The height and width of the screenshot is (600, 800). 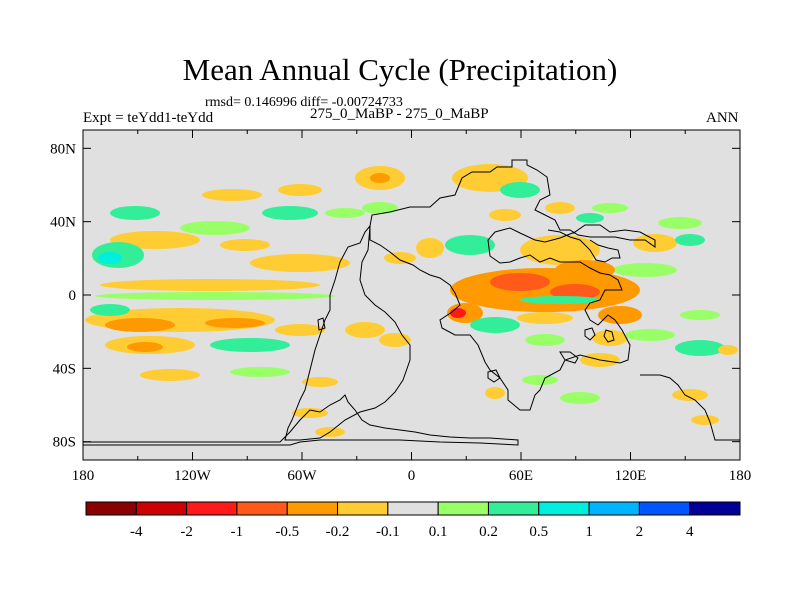 I want to click on colorbar-label: -0.2, so click(x=338, y=532).